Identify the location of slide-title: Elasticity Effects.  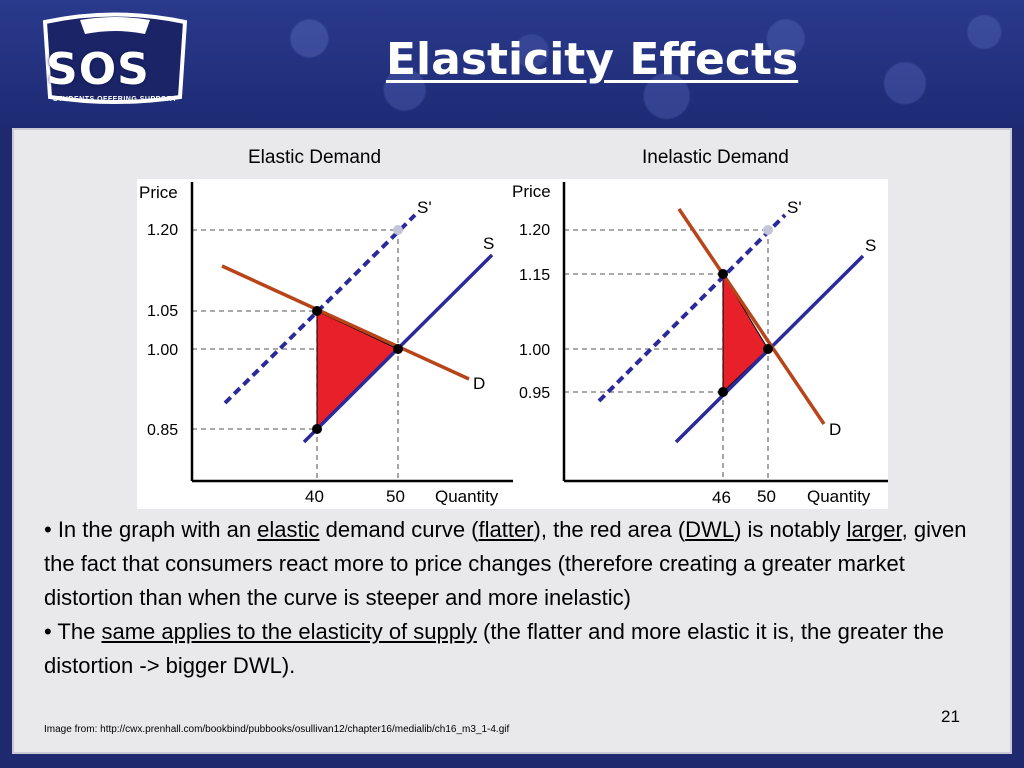
(592, 59).